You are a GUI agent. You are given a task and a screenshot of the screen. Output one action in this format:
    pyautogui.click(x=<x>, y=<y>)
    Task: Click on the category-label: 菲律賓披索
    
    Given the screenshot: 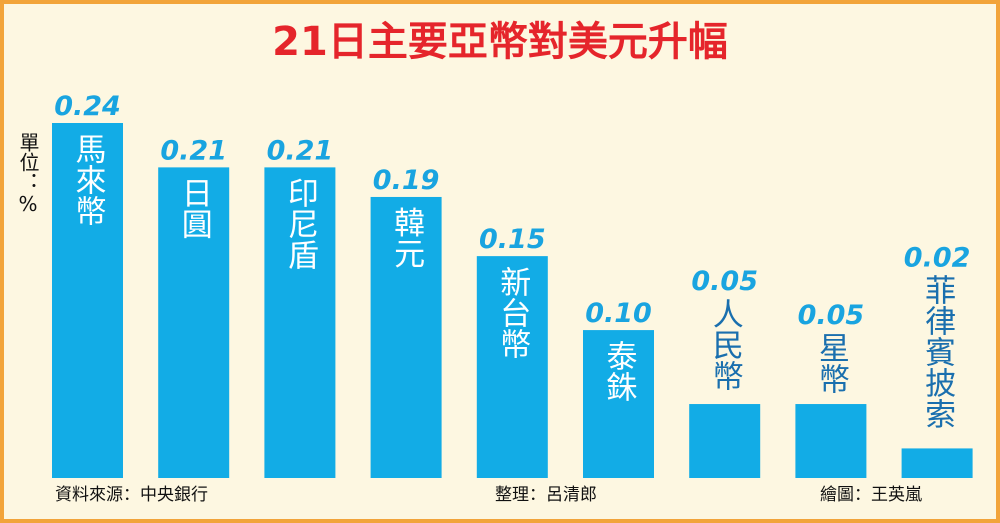 What is the action you would take?
    pyautogui.click(x=937, y=351)
    